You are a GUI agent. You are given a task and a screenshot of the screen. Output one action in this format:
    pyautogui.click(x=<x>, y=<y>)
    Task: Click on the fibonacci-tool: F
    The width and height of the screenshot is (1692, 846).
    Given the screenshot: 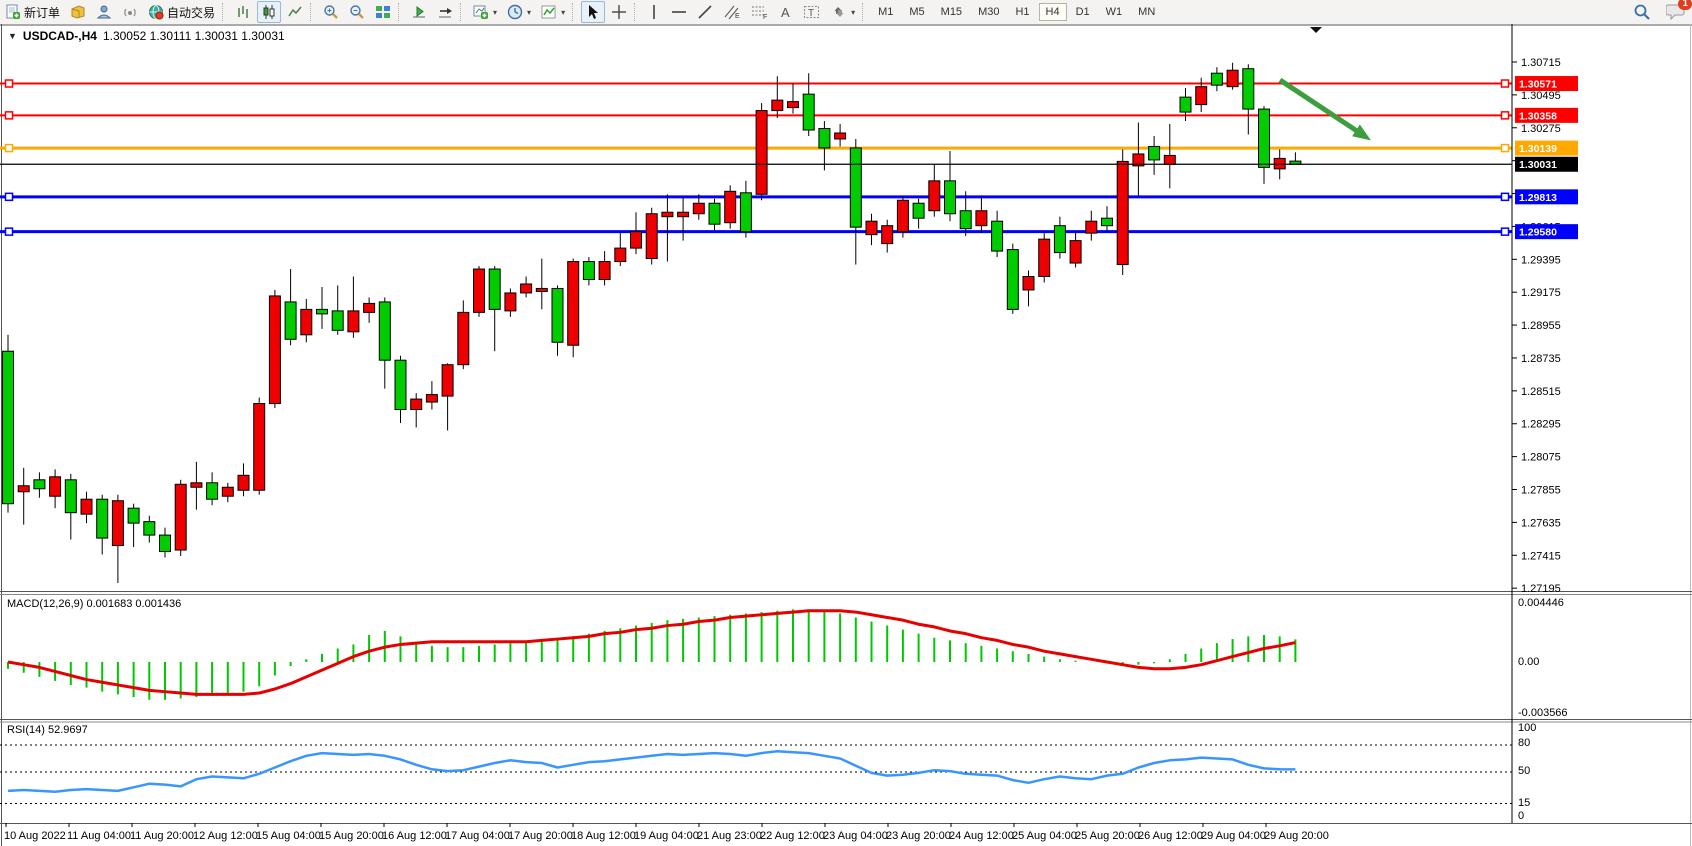 What is the action you would take?
    pyautogui.click(x=760, y=12)
    